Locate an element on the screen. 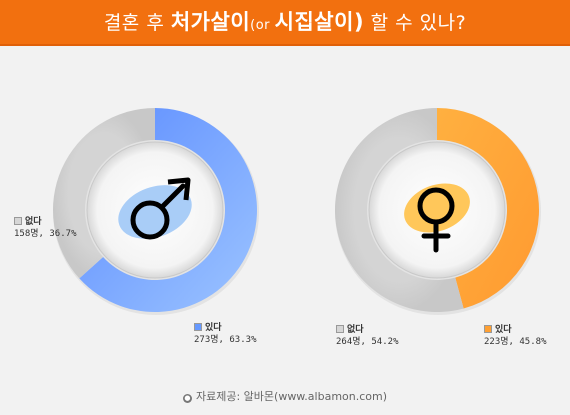 The height and width of the screenshot is (415, 570). data-label-percent: 54.2% is located at coordinates (385, 342).